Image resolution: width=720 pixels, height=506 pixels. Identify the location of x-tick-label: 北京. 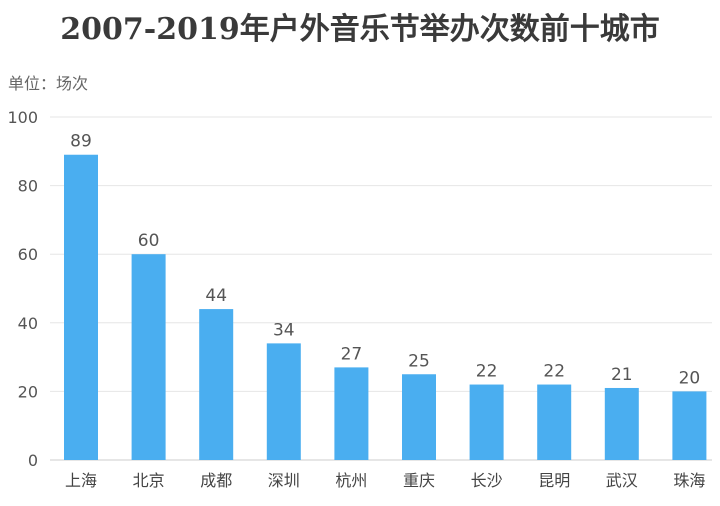
(149, 480).